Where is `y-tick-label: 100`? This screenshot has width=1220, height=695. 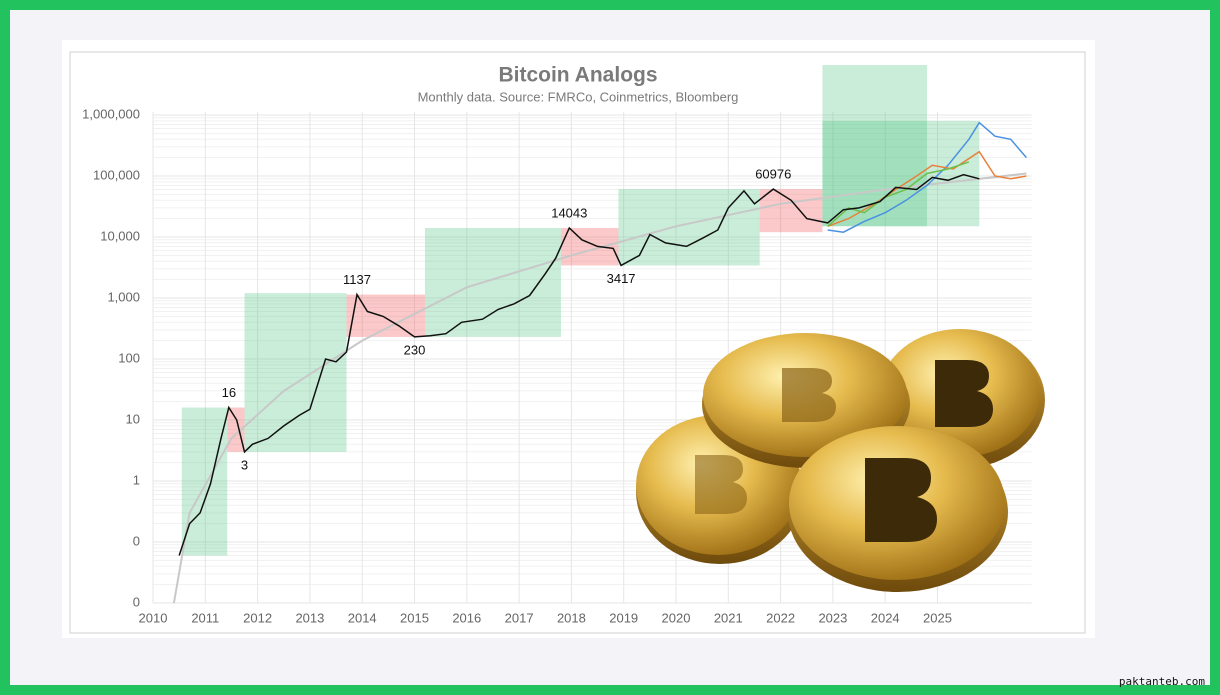 y-tick-label: 100 is located at coordinates (129, 357).